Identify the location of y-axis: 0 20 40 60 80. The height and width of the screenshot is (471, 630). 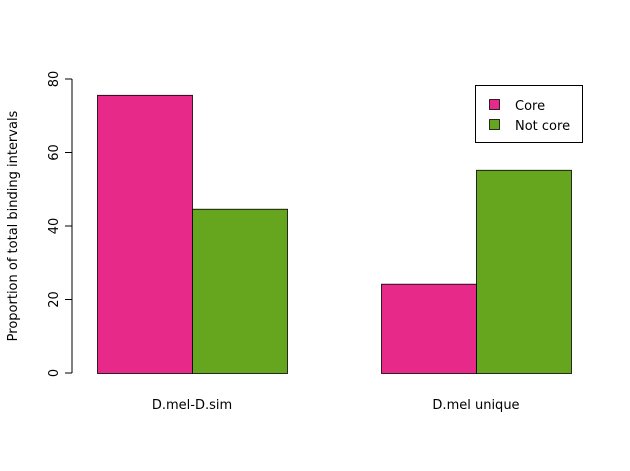
(60, 224).